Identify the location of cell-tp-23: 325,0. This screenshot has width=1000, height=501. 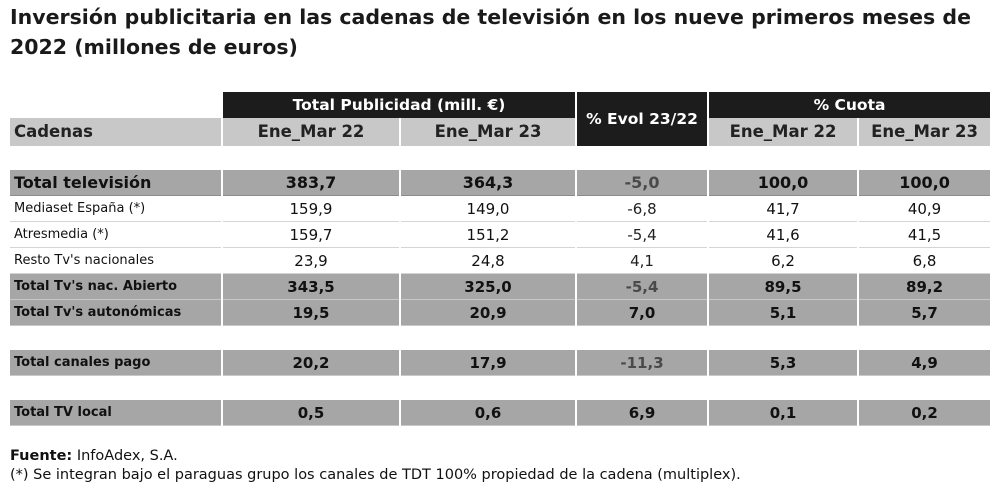
(489, 286).